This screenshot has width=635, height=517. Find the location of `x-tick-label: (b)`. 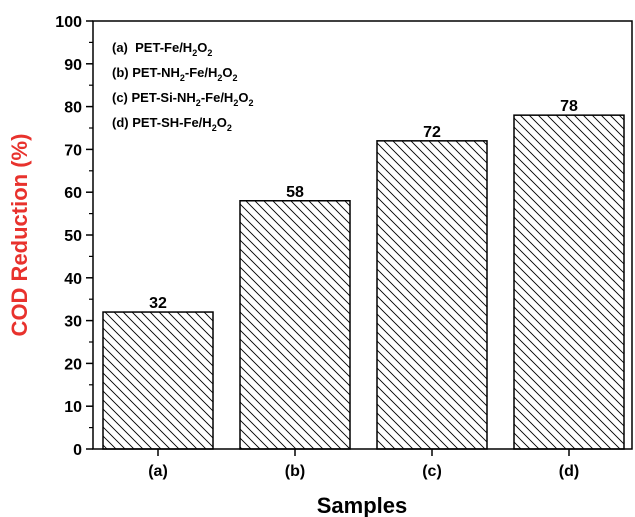

x-tick-label: (b) is located at coordinates (295, 471).